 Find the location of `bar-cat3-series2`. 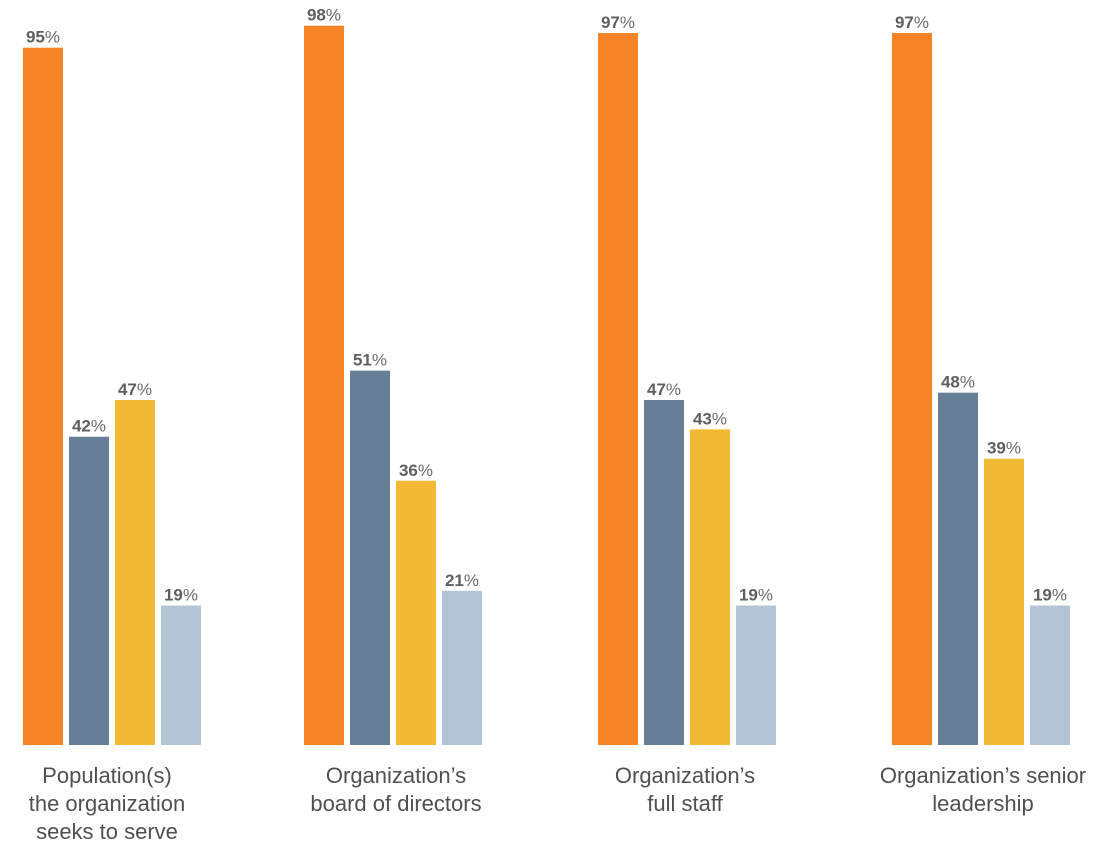

bar-cat3-series2 is located at coordinates (1004, 601).